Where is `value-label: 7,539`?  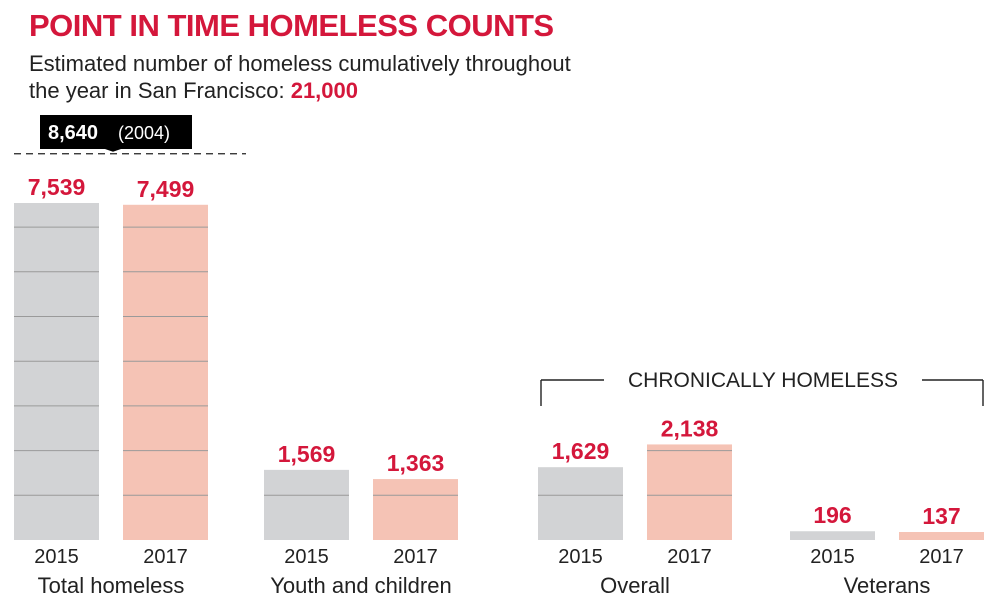 value-label: 7,539 is located at coordinates (57, 187).